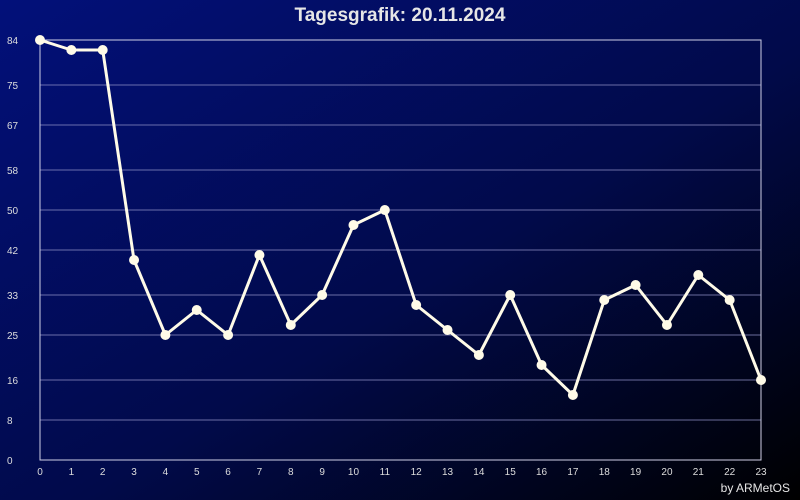 The width and height of the screenshot is (800, 500). What do you see at coordinates (400, 15) in the screenshot?
I see `chart-title: Tagesgrafik: 20.11.2024` at bounding box center [400, 15].